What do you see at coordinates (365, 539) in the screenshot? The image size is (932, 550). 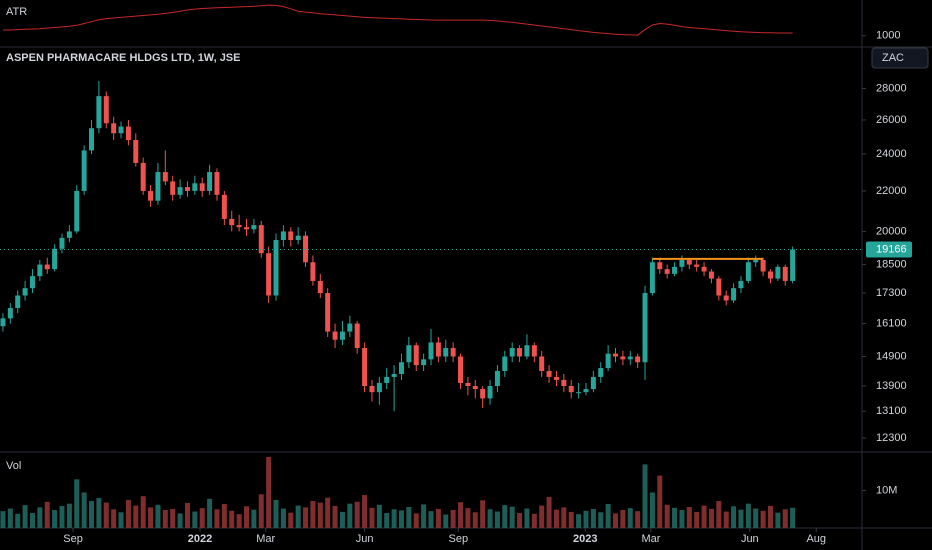 I see `x-tick-label: Jun` at bounding box center [365, 539].